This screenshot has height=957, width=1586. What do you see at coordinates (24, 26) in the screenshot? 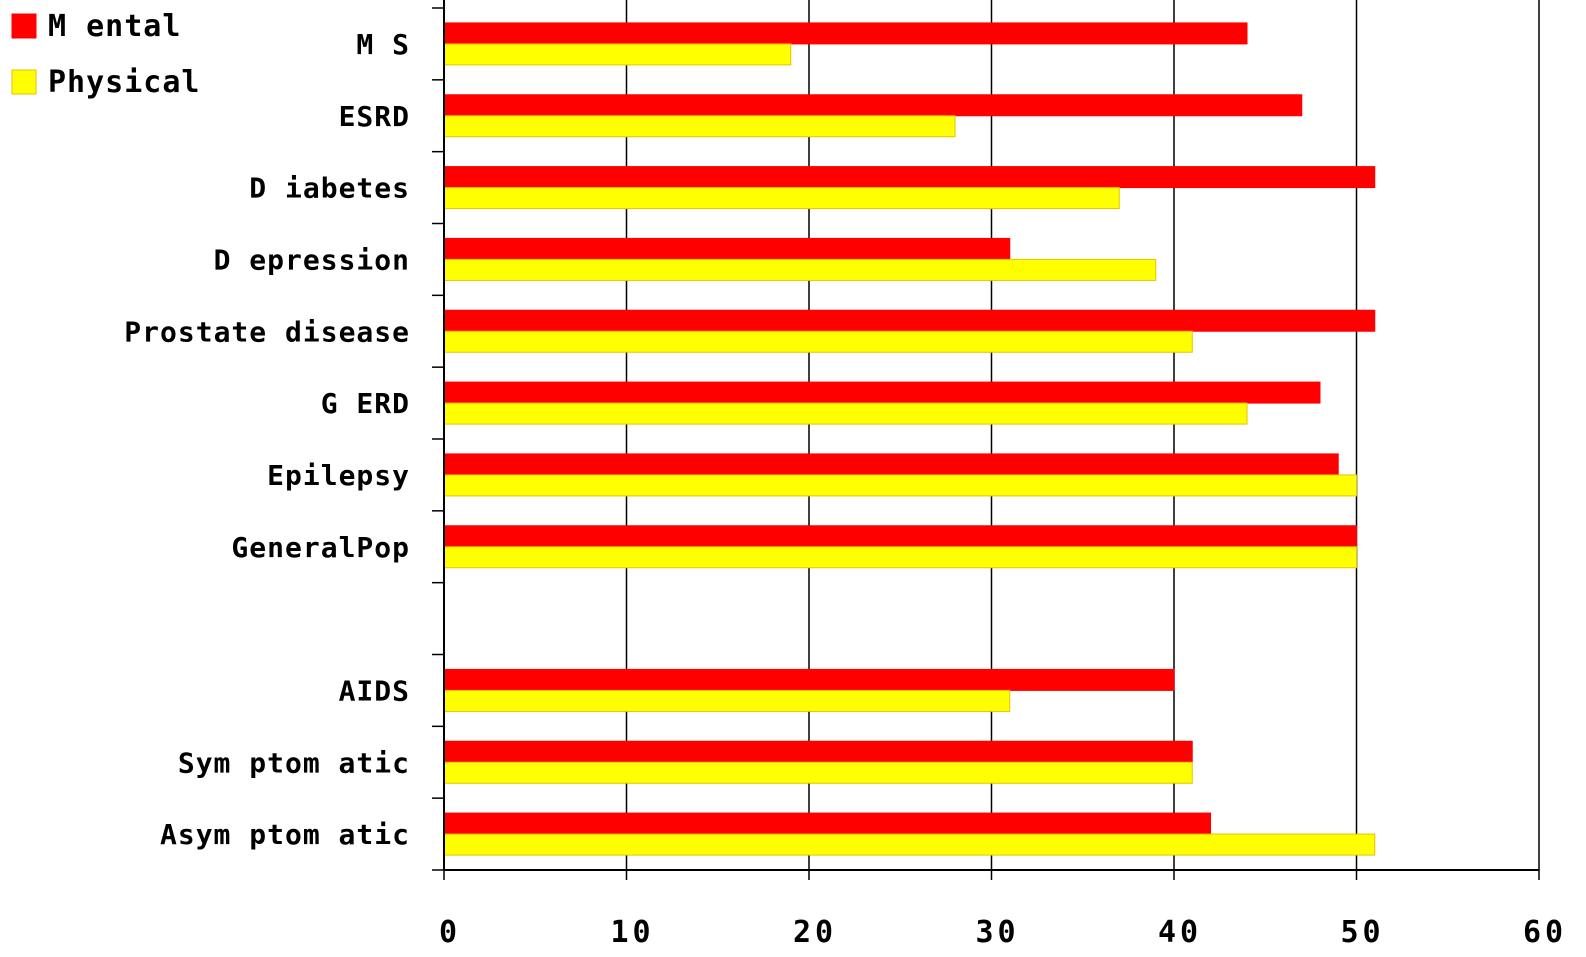
I see `legend-swatch-mental` at bounding box center [24, 26].